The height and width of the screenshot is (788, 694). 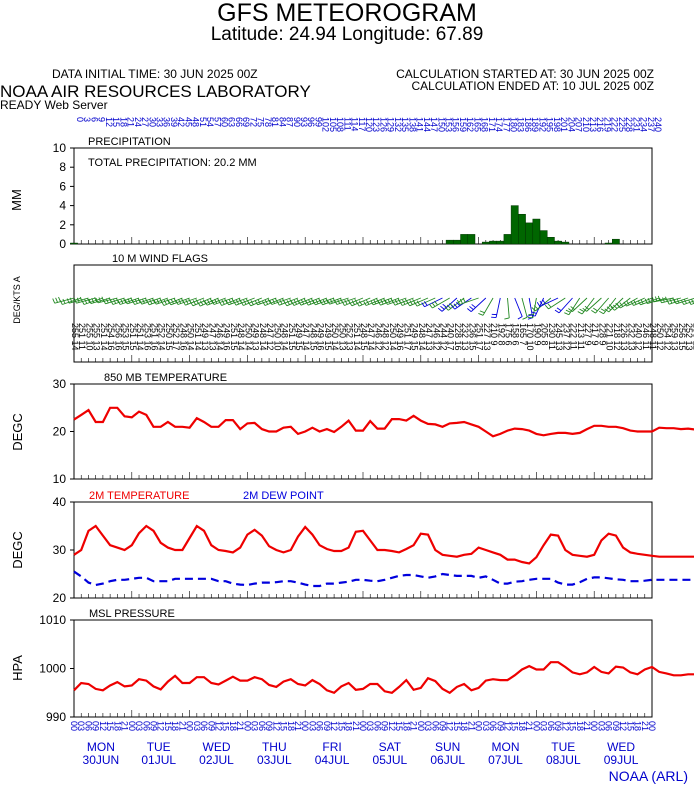 What do you see at coordinates (443, 337) in the screenshot?
I see `wind-value-label: 244 12` at bounding box center [443, 337].